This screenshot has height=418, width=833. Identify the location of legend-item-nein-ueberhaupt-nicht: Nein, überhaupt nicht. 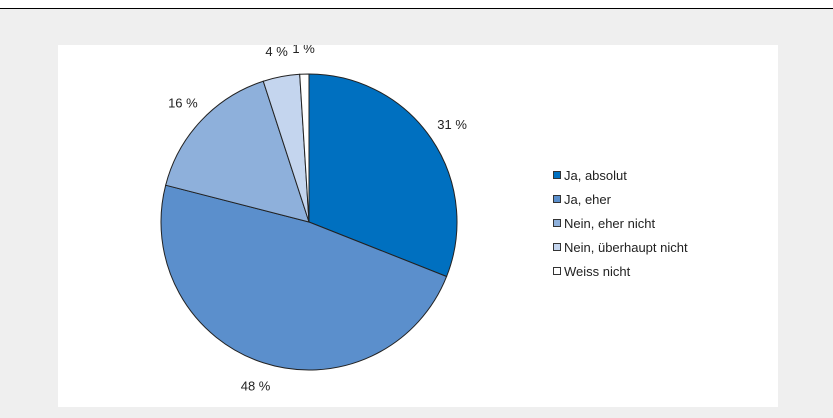
(620, 247).